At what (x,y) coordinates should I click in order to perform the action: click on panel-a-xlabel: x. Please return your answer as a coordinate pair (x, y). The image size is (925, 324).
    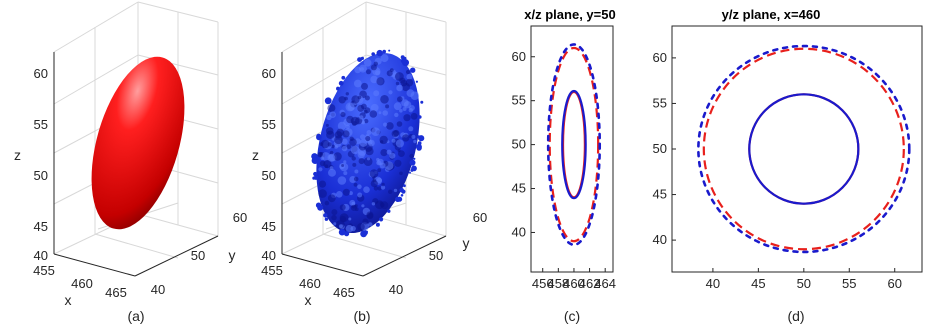
    Looking at the image, I should click on (68, 300).